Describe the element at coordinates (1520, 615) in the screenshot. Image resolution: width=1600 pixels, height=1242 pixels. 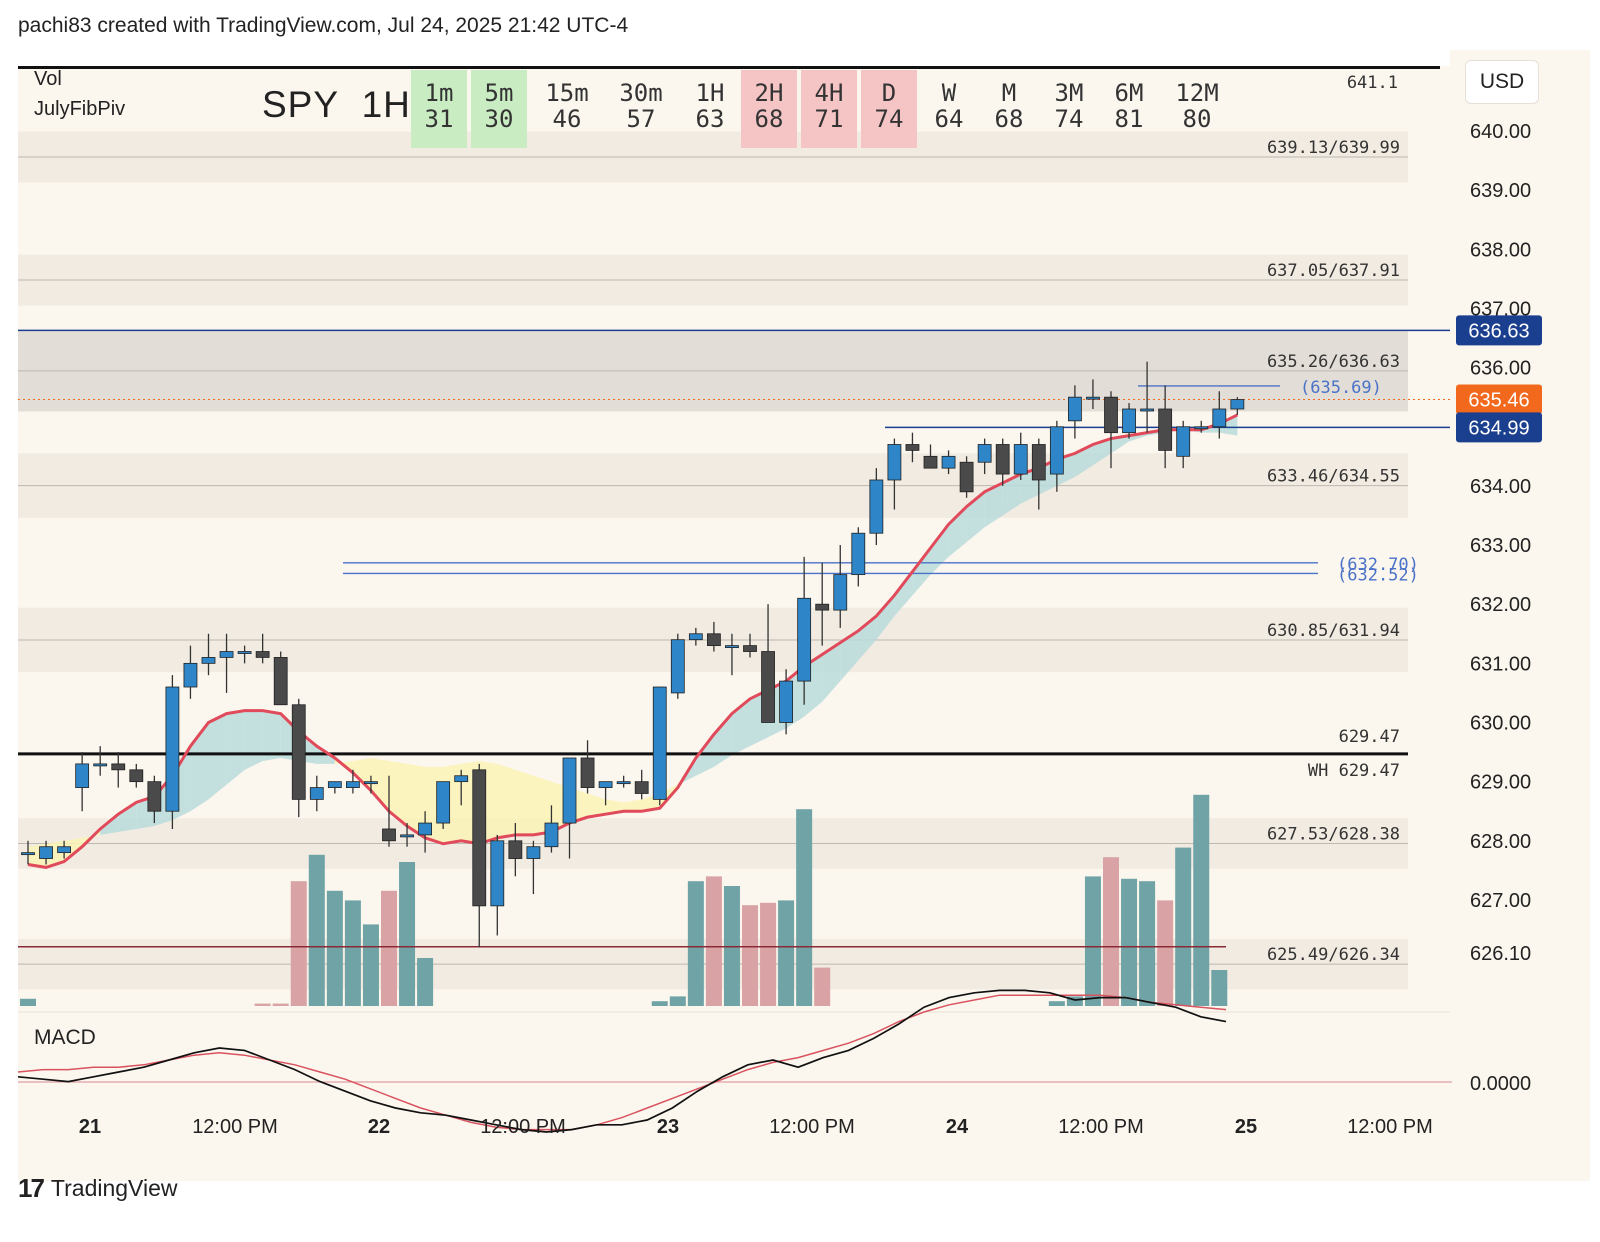
I see `price-axis-panel` at that location.